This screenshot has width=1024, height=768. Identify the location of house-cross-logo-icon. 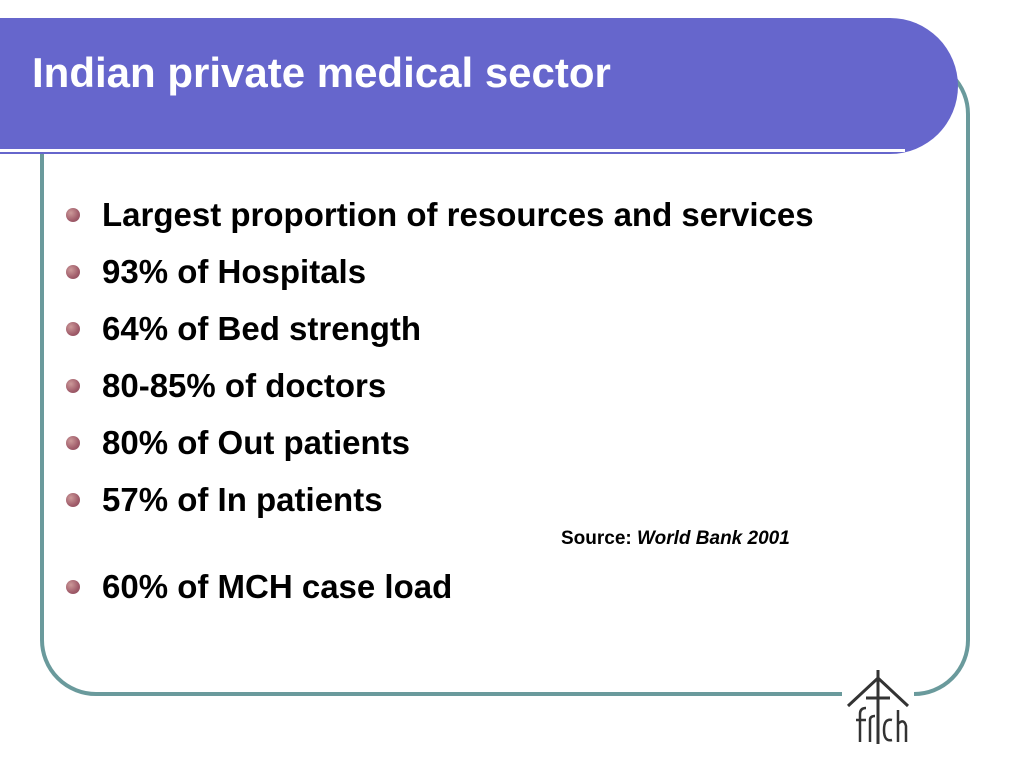
(878, 708).